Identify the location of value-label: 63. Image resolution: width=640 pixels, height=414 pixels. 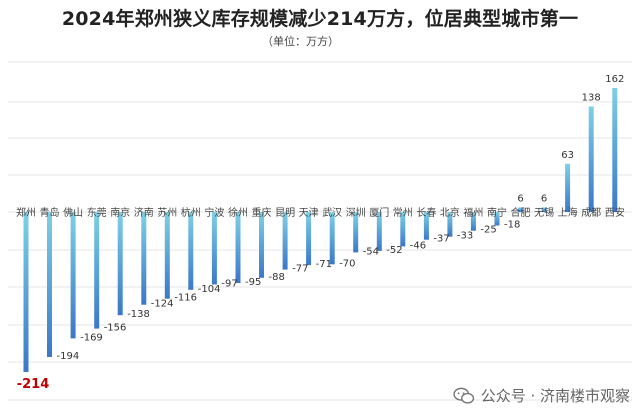
(567, 155).